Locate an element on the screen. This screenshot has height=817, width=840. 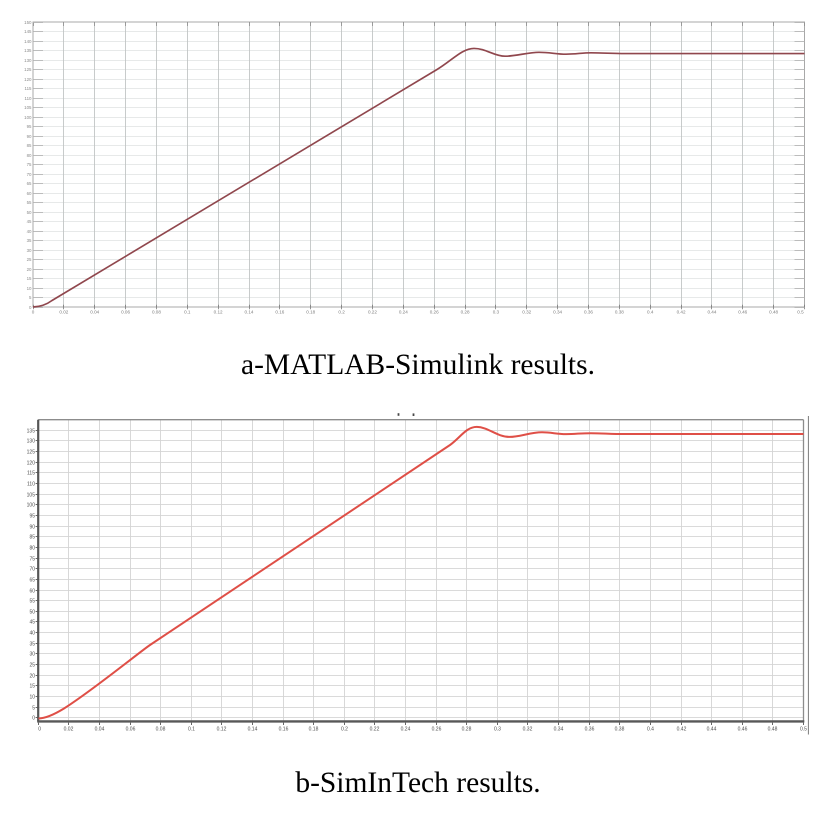
svg-text: 30 is located at coordinates (29, 250).